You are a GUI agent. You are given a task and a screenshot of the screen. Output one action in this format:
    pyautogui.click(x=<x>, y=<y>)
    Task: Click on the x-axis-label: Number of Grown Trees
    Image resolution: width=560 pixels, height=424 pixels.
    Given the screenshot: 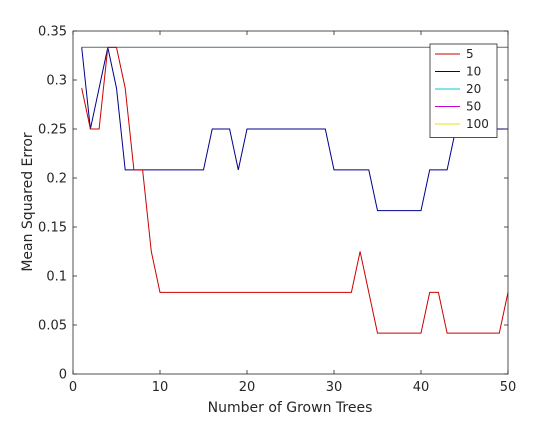 What is the action you would take?
    pyautogui.click(x=290, y=408)
    